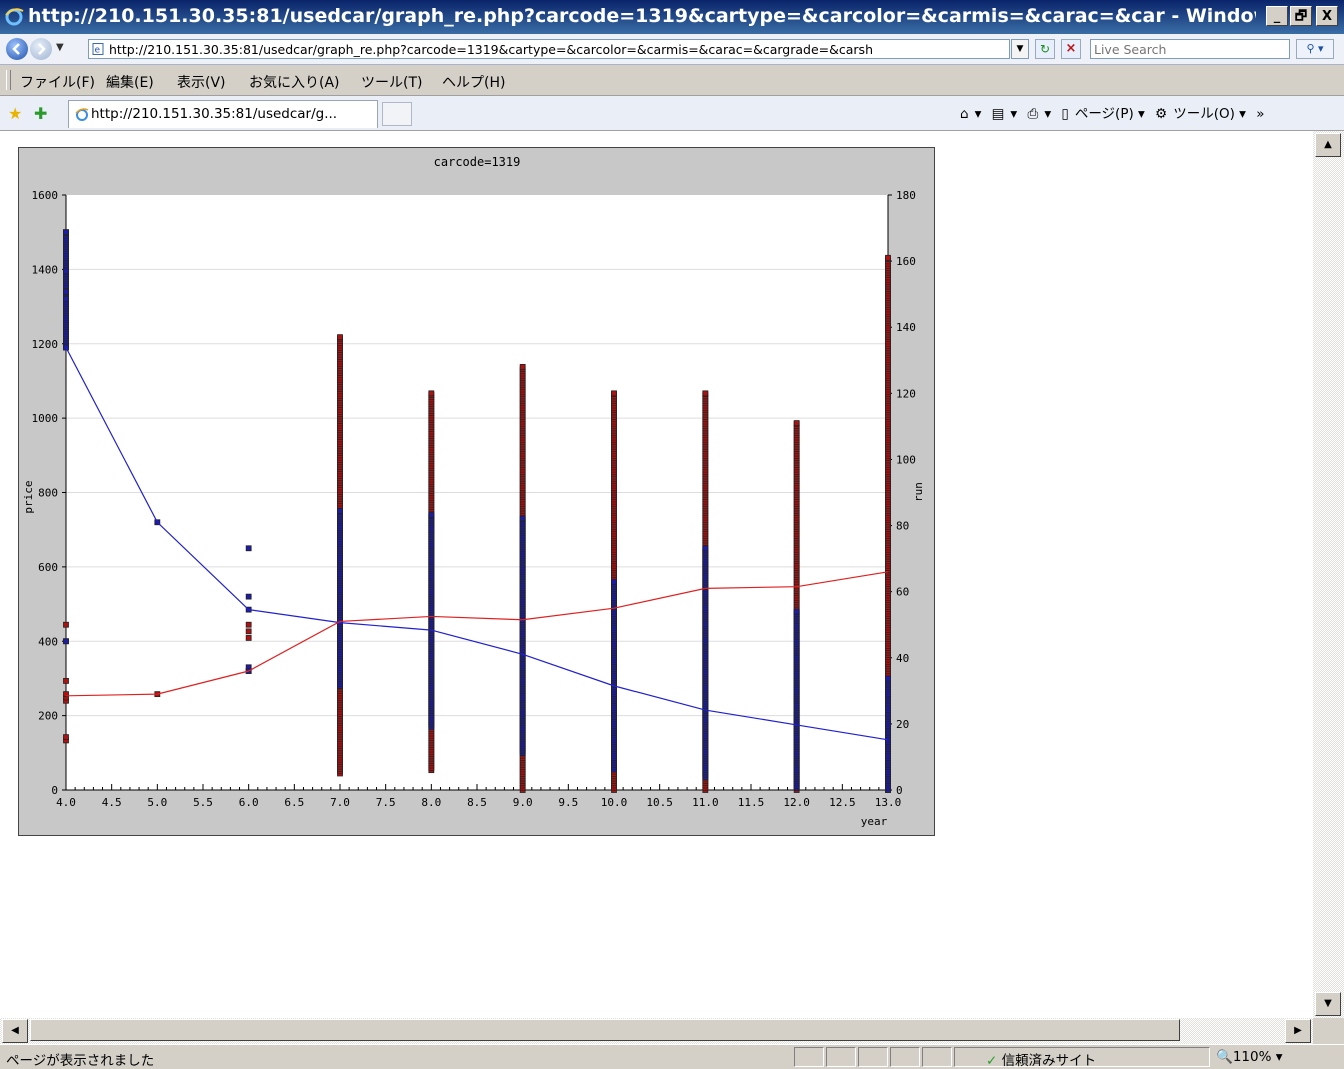  I want to click on y2-tick-label: 140, so click(906, 327).